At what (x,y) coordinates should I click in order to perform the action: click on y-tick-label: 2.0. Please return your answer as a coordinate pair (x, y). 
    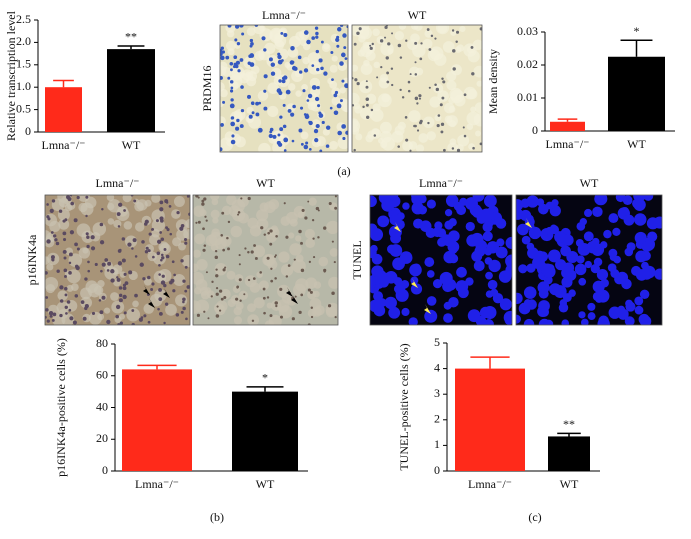
    Looking at the image, I should click on (23, 41).